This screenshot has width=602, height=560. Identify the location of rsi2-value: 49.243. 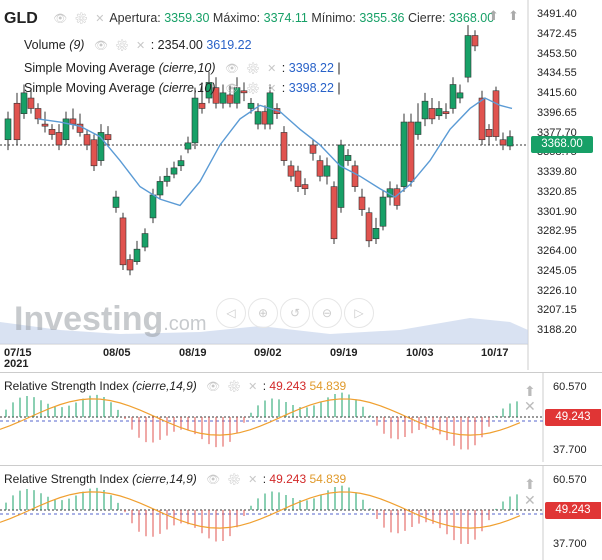
(288, 479).